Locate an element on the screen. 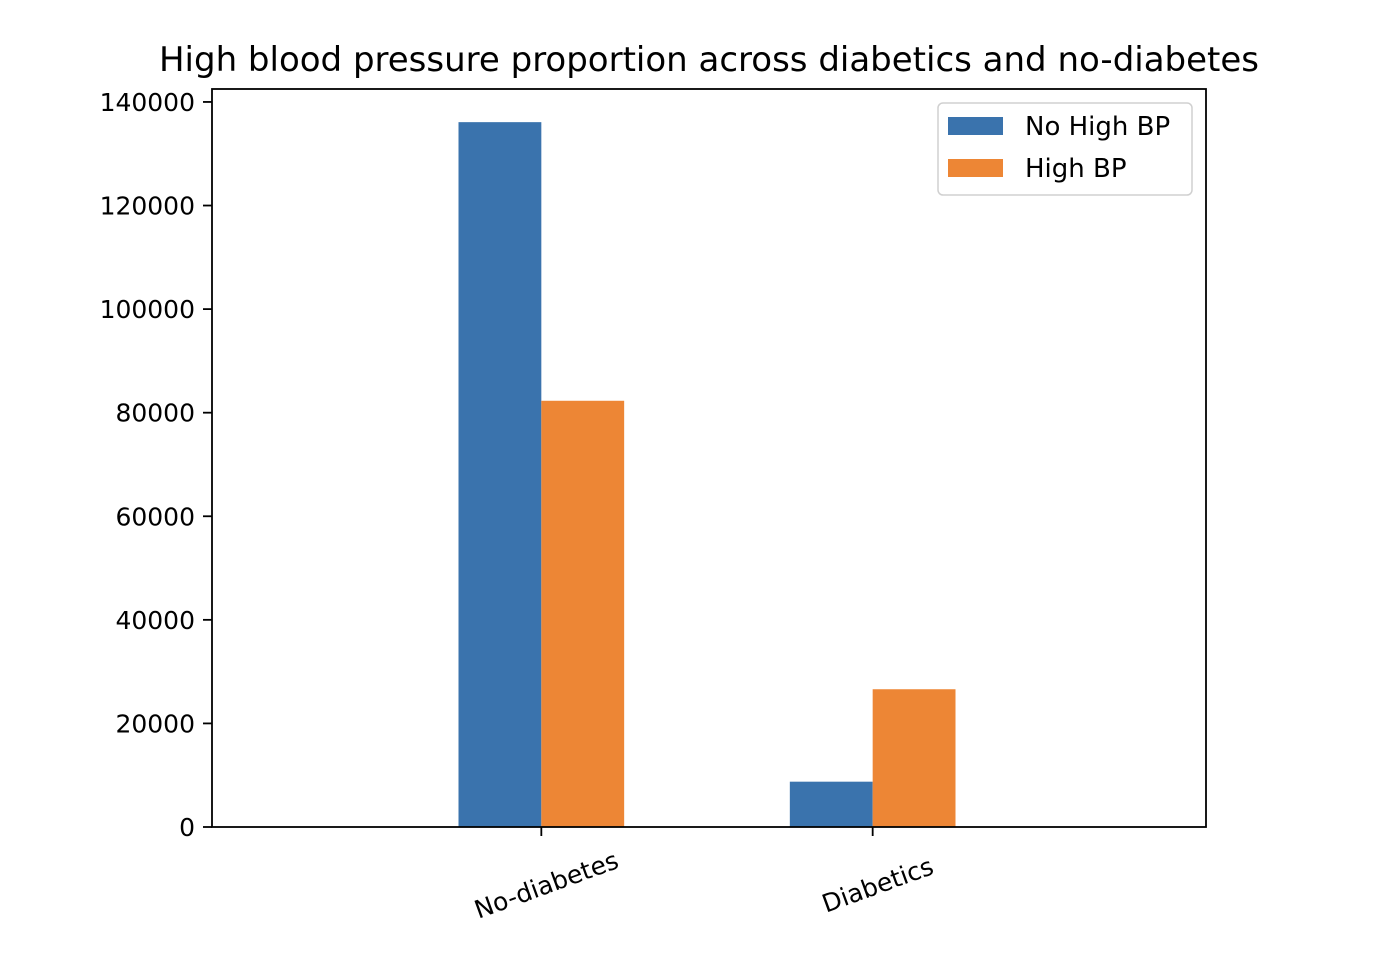  x-tick-label: No-diabetes is located at coordinates (546, 885).